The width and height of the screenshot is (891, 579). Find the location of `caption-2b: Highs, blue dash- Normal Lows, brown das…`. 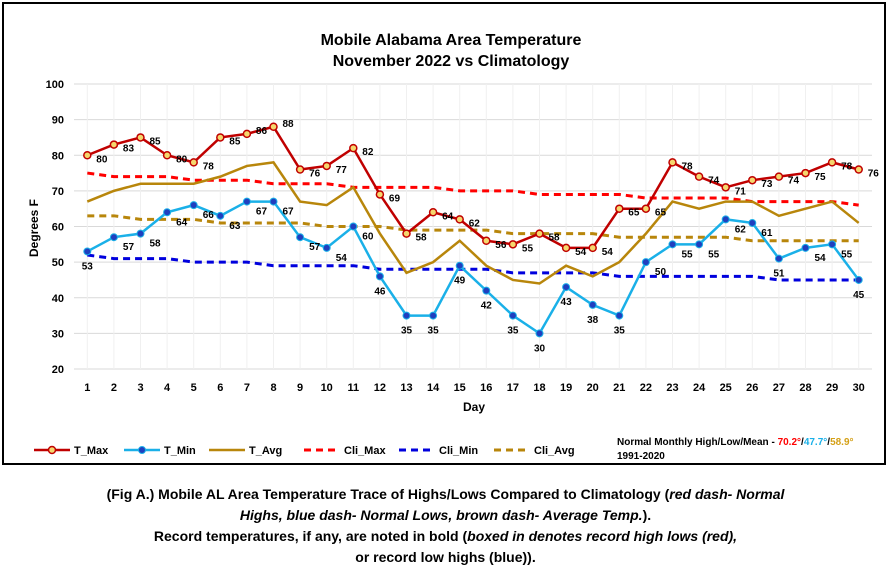

caption-2b: Highs, blue dash- Normal Lows, brown das… is located at coordinates (441, 515).